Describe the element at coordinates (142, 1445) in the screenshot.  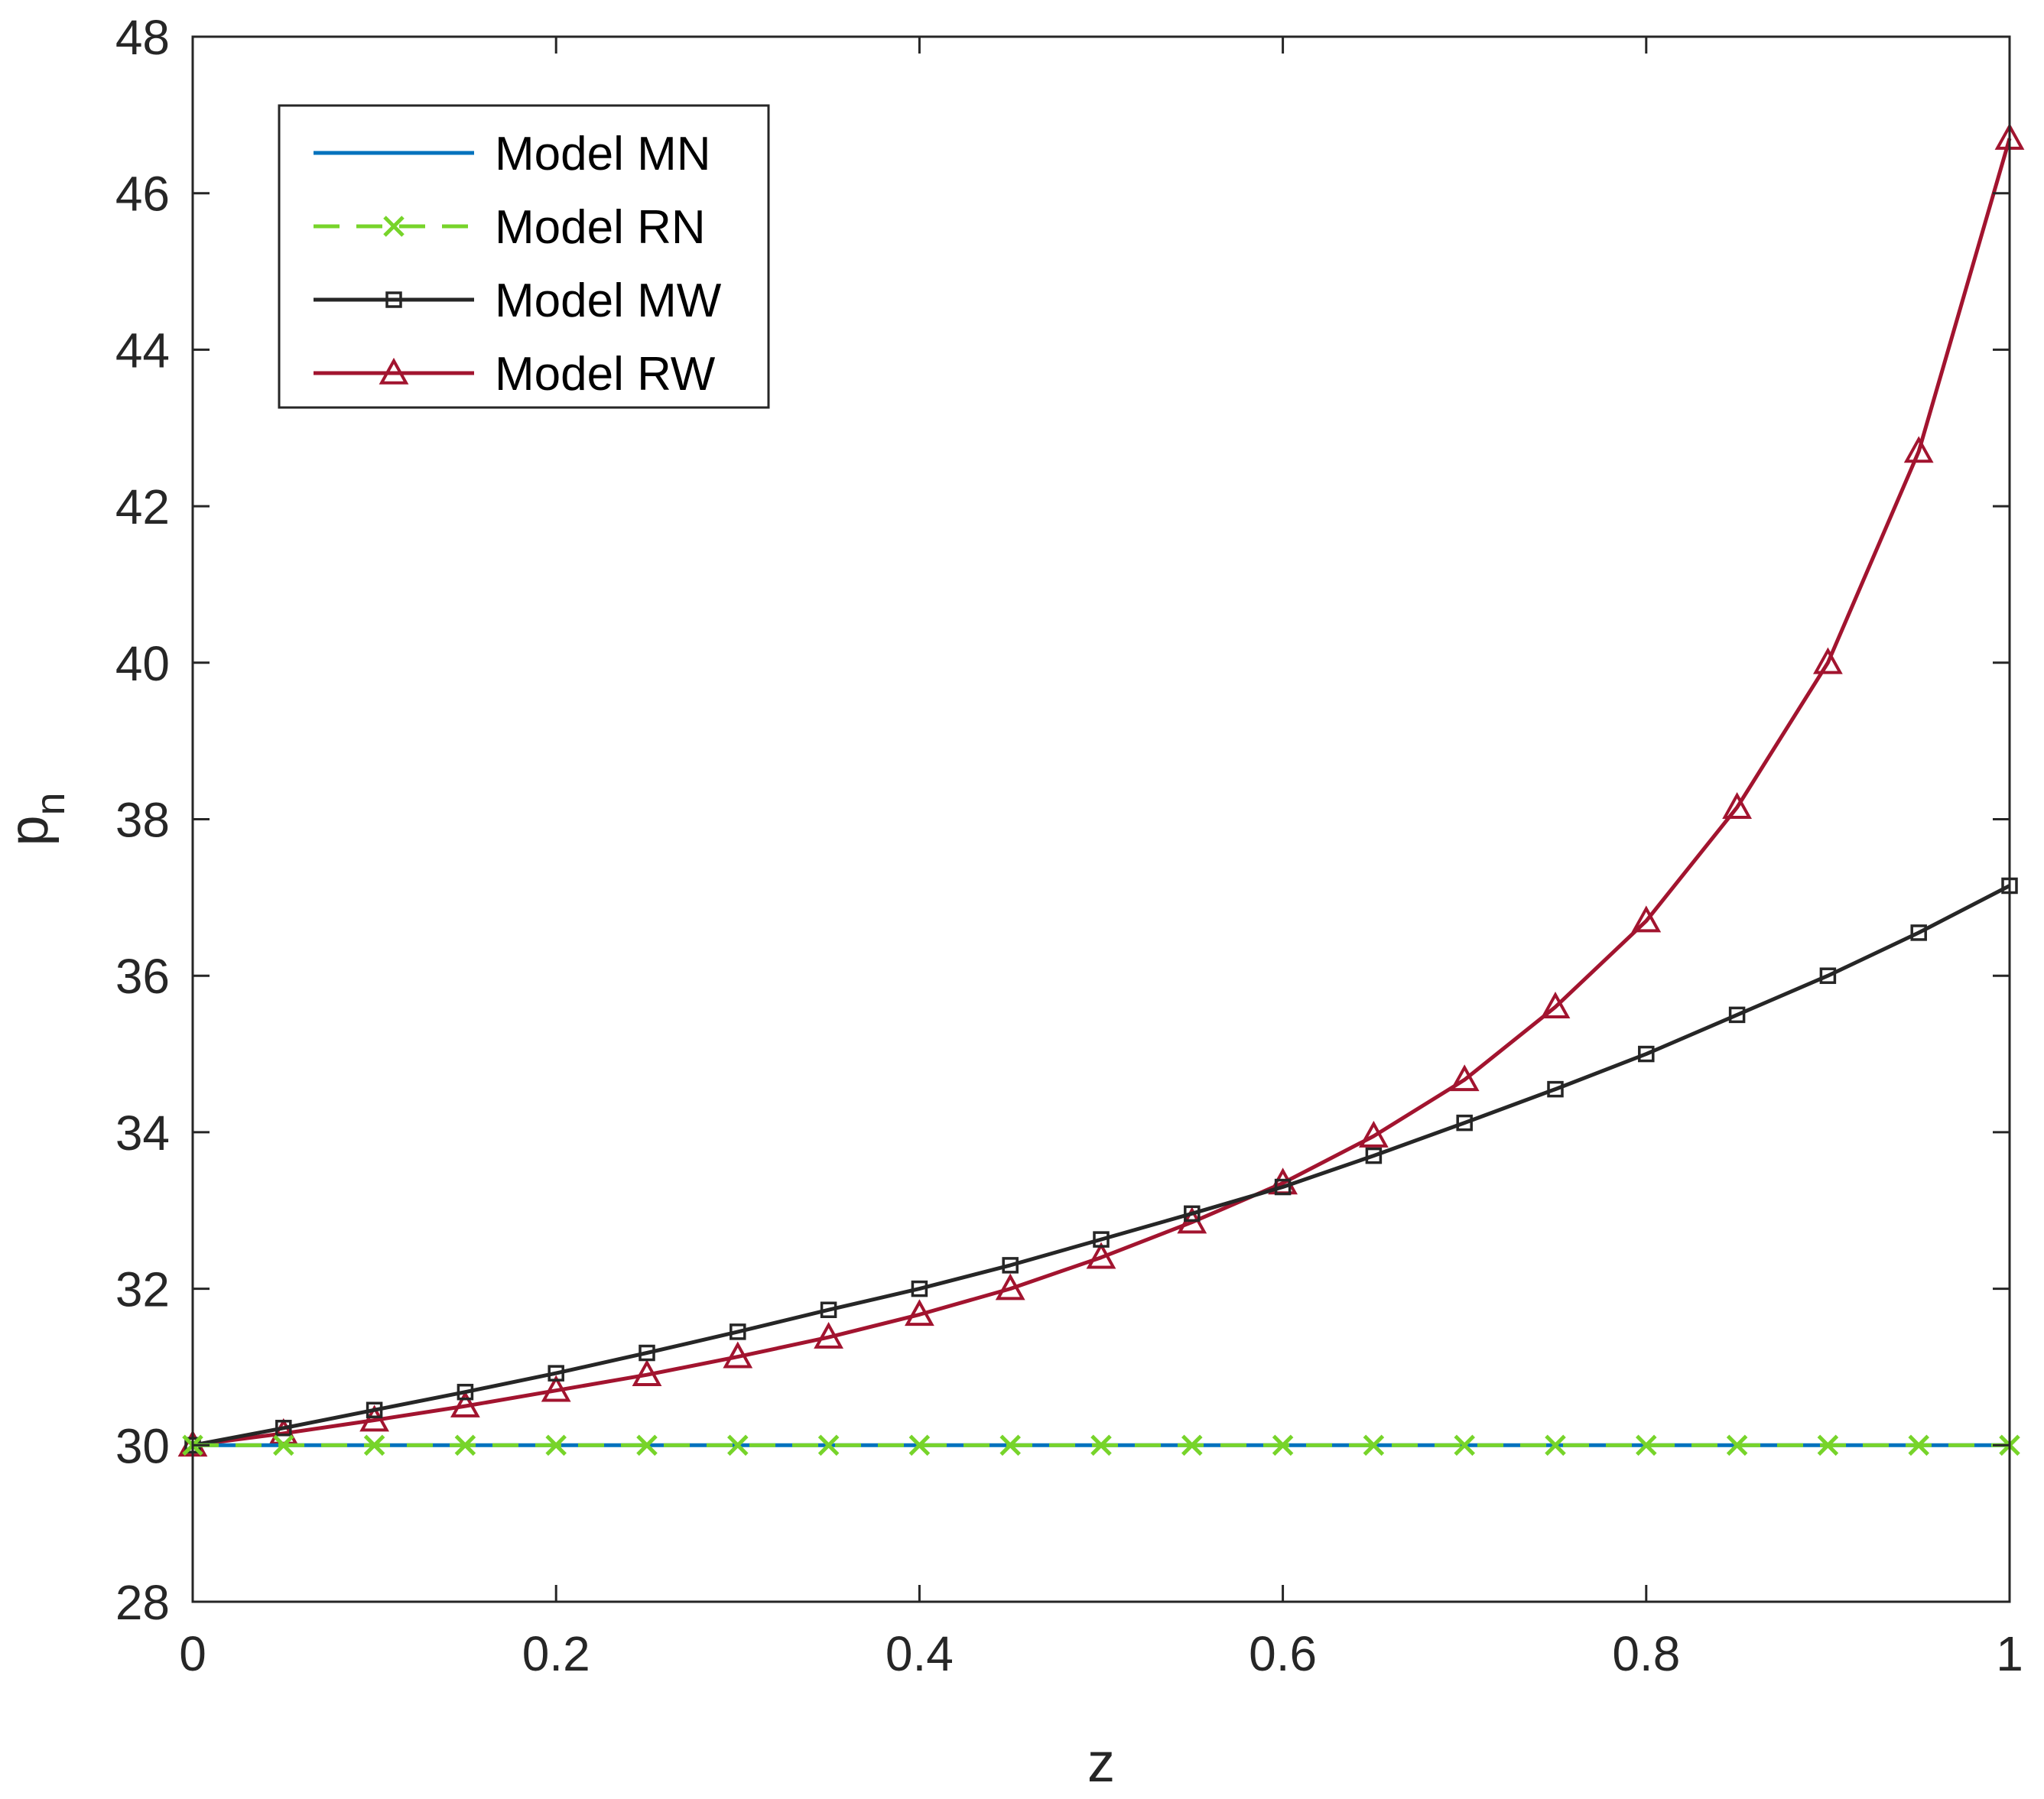
I see `y-tick-label: 30` at that location.